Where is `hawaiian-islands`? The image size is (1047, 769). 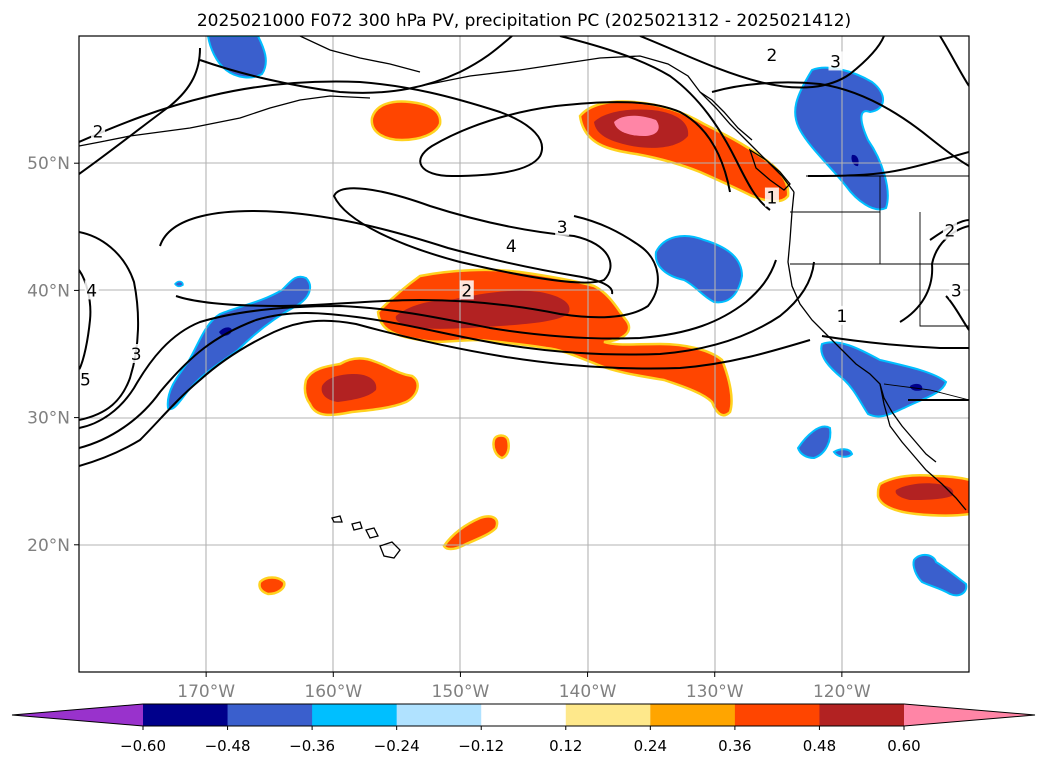 hawaiian-islands is located at coordinates (366, 537).